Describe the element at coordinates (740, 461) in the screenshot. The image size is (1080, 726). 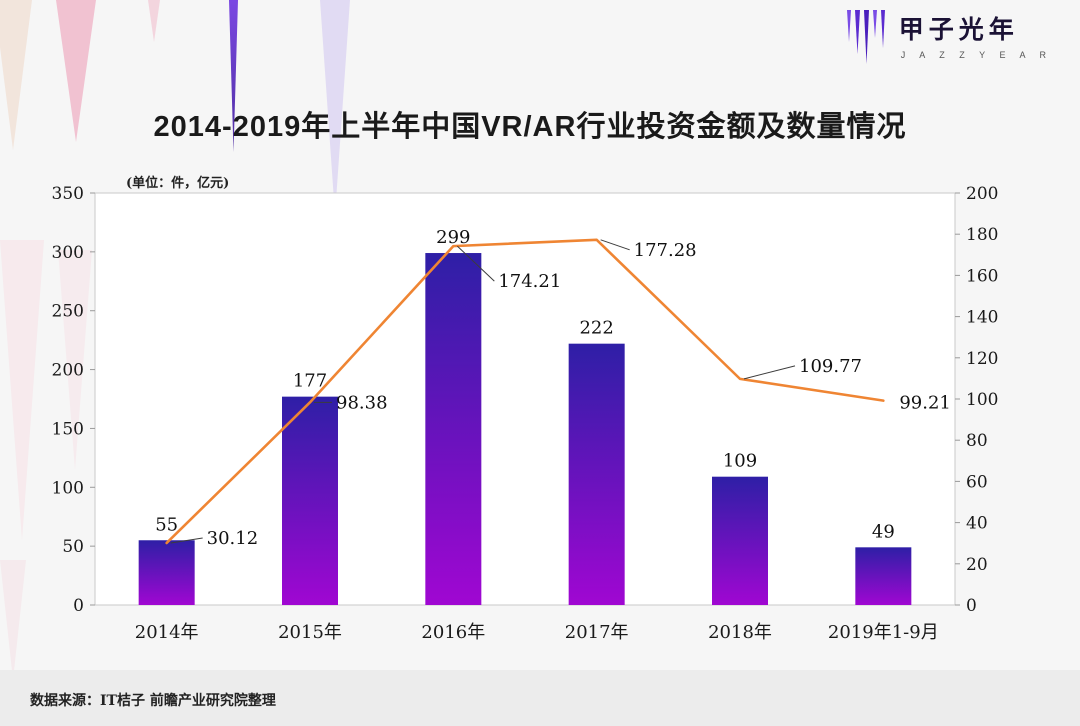
I see `bar-value-label: 109` at that location.